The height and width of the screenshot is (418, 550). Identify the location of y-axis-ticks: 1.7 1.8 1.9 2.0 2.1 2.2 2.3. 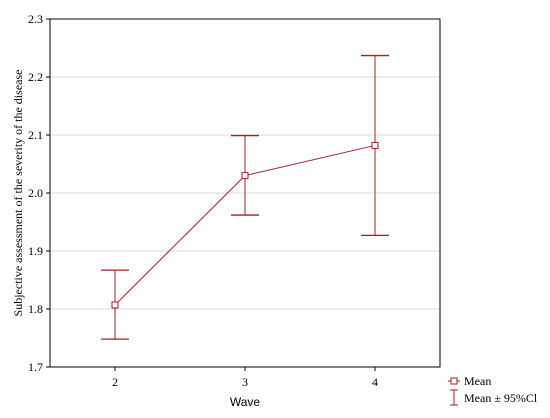
(39, 193).